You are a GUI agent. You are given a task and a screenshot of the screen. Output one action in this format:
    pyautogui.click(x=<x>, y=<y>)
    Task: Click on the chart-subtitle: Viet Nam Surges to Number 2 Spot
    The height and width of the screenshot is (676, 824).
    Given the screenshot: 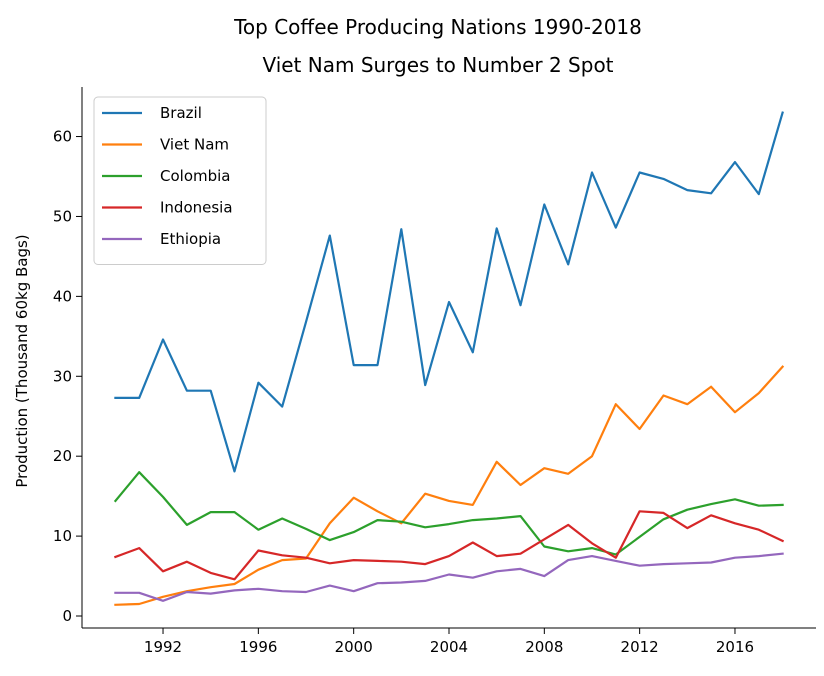 What is the action you would take?
    pyautogui.click(x=437, y=65)
    